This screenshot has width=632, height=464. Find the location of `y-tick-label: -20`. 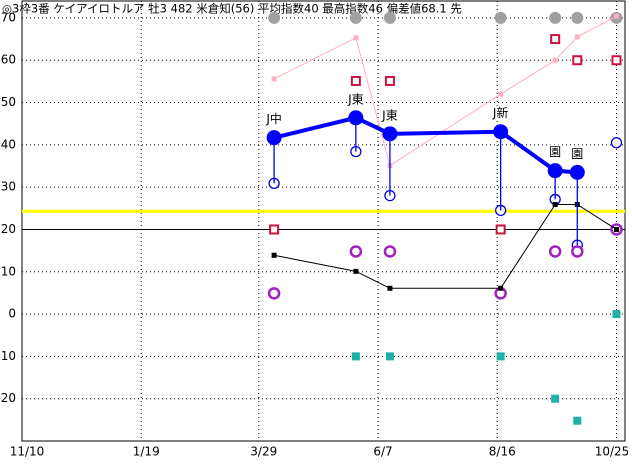

y-tick-label: -20 is located at coordinates (8, 398).